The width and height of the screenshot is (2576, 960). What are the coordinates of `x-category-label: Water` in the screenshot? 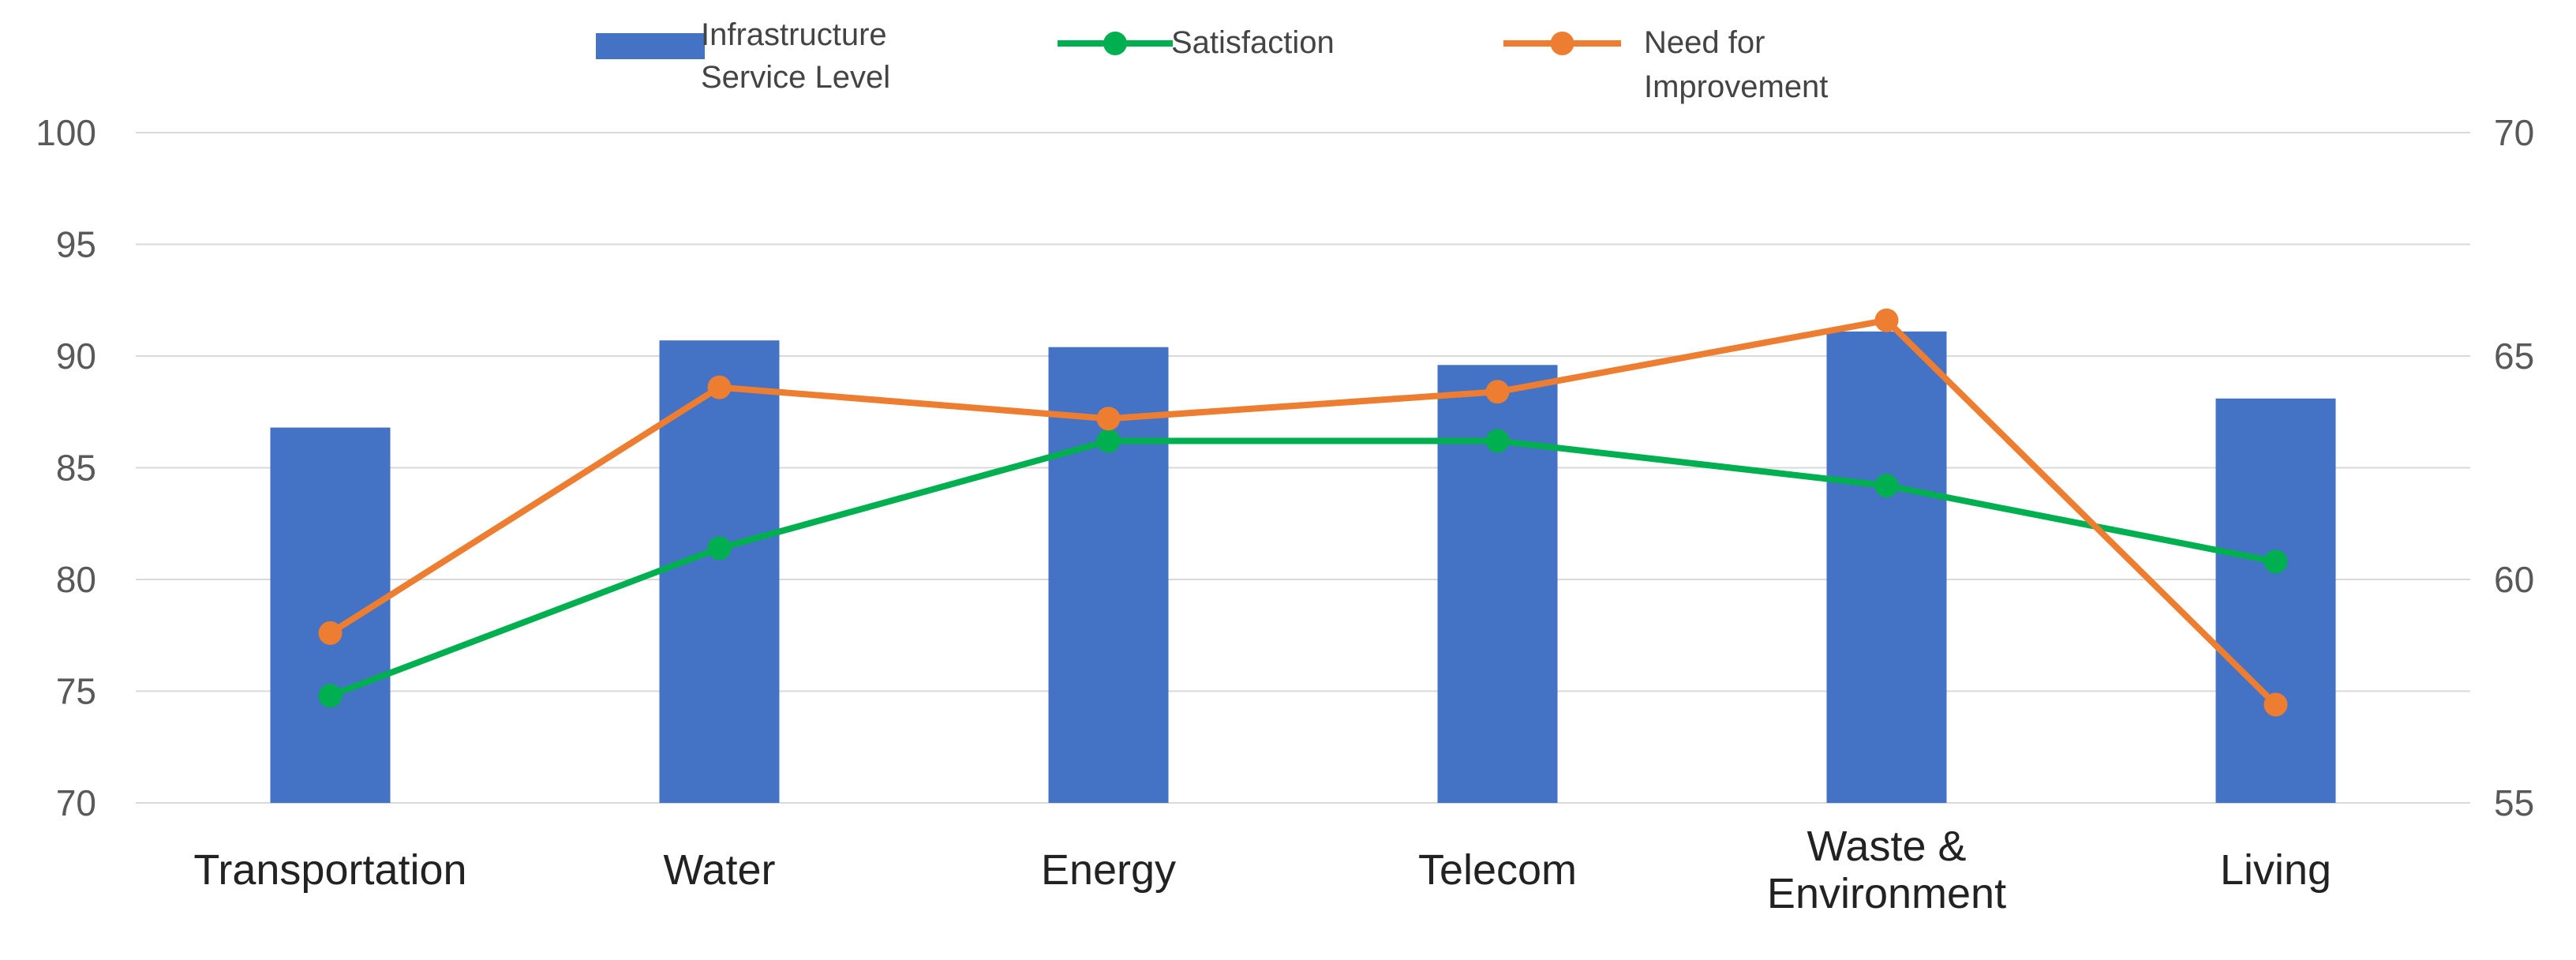 It's located at (719, 870).